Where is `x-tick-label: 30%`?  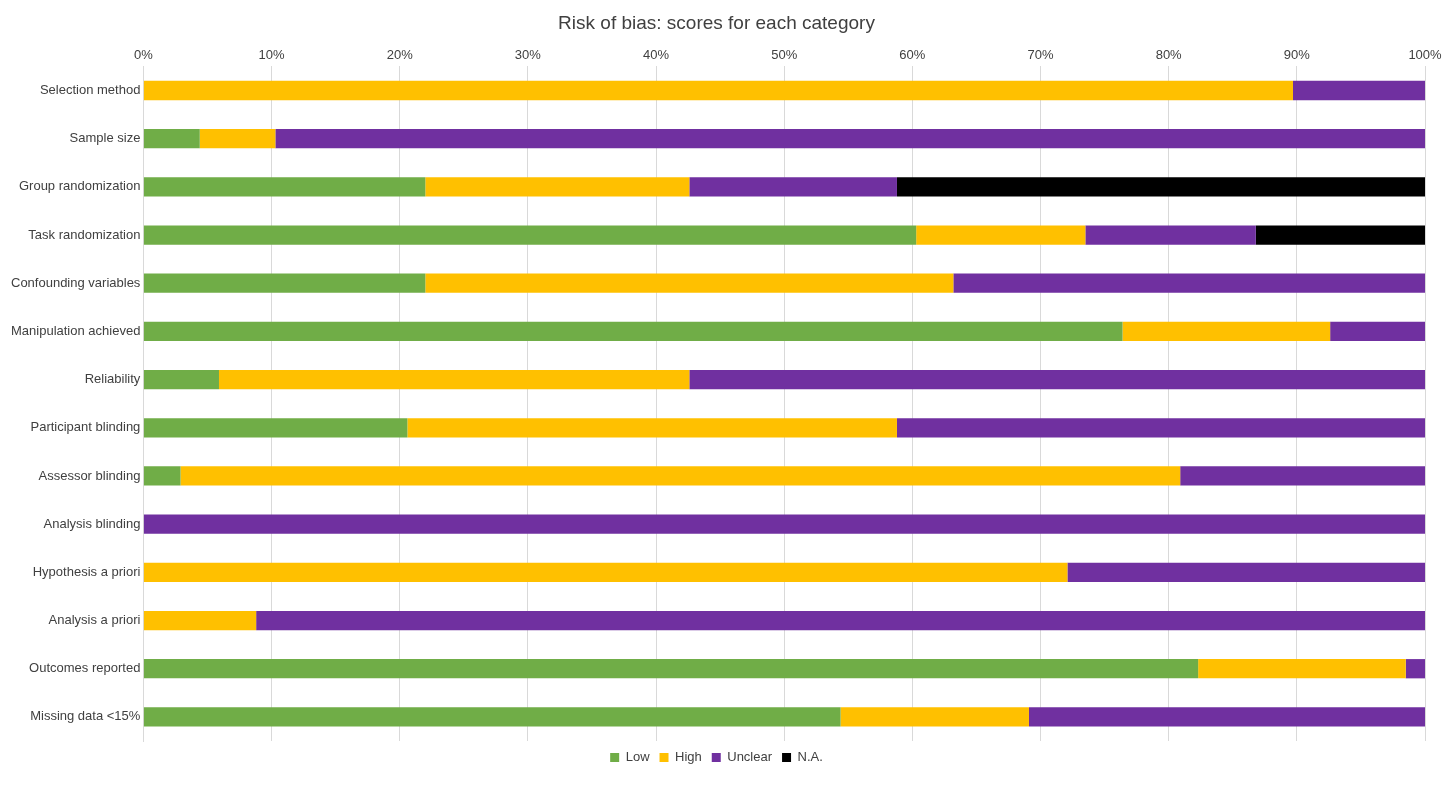 x-tick-label: 30% is located at coordinates (528, 55).